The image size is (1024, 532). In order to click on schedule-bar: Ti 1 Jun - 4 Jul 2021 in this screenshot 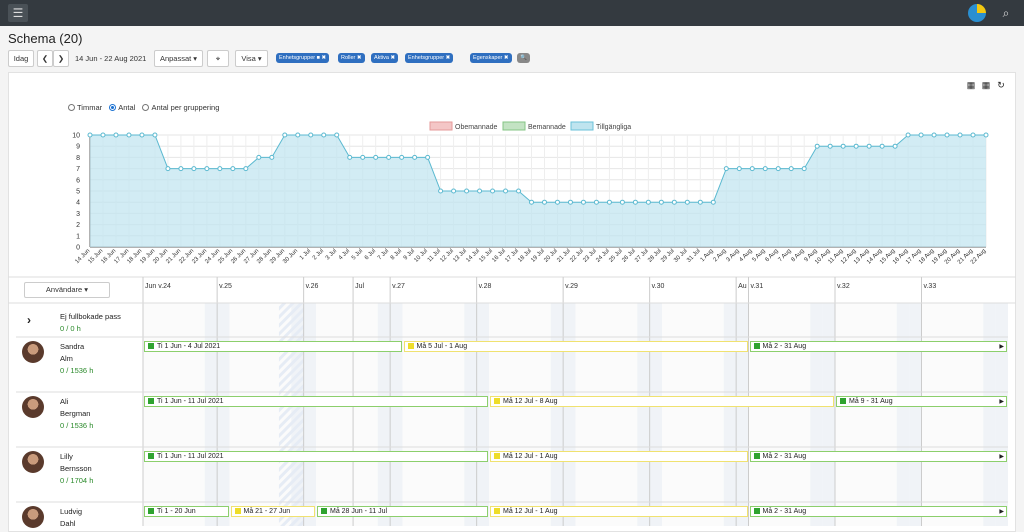, I will do `click(273, 346)`.